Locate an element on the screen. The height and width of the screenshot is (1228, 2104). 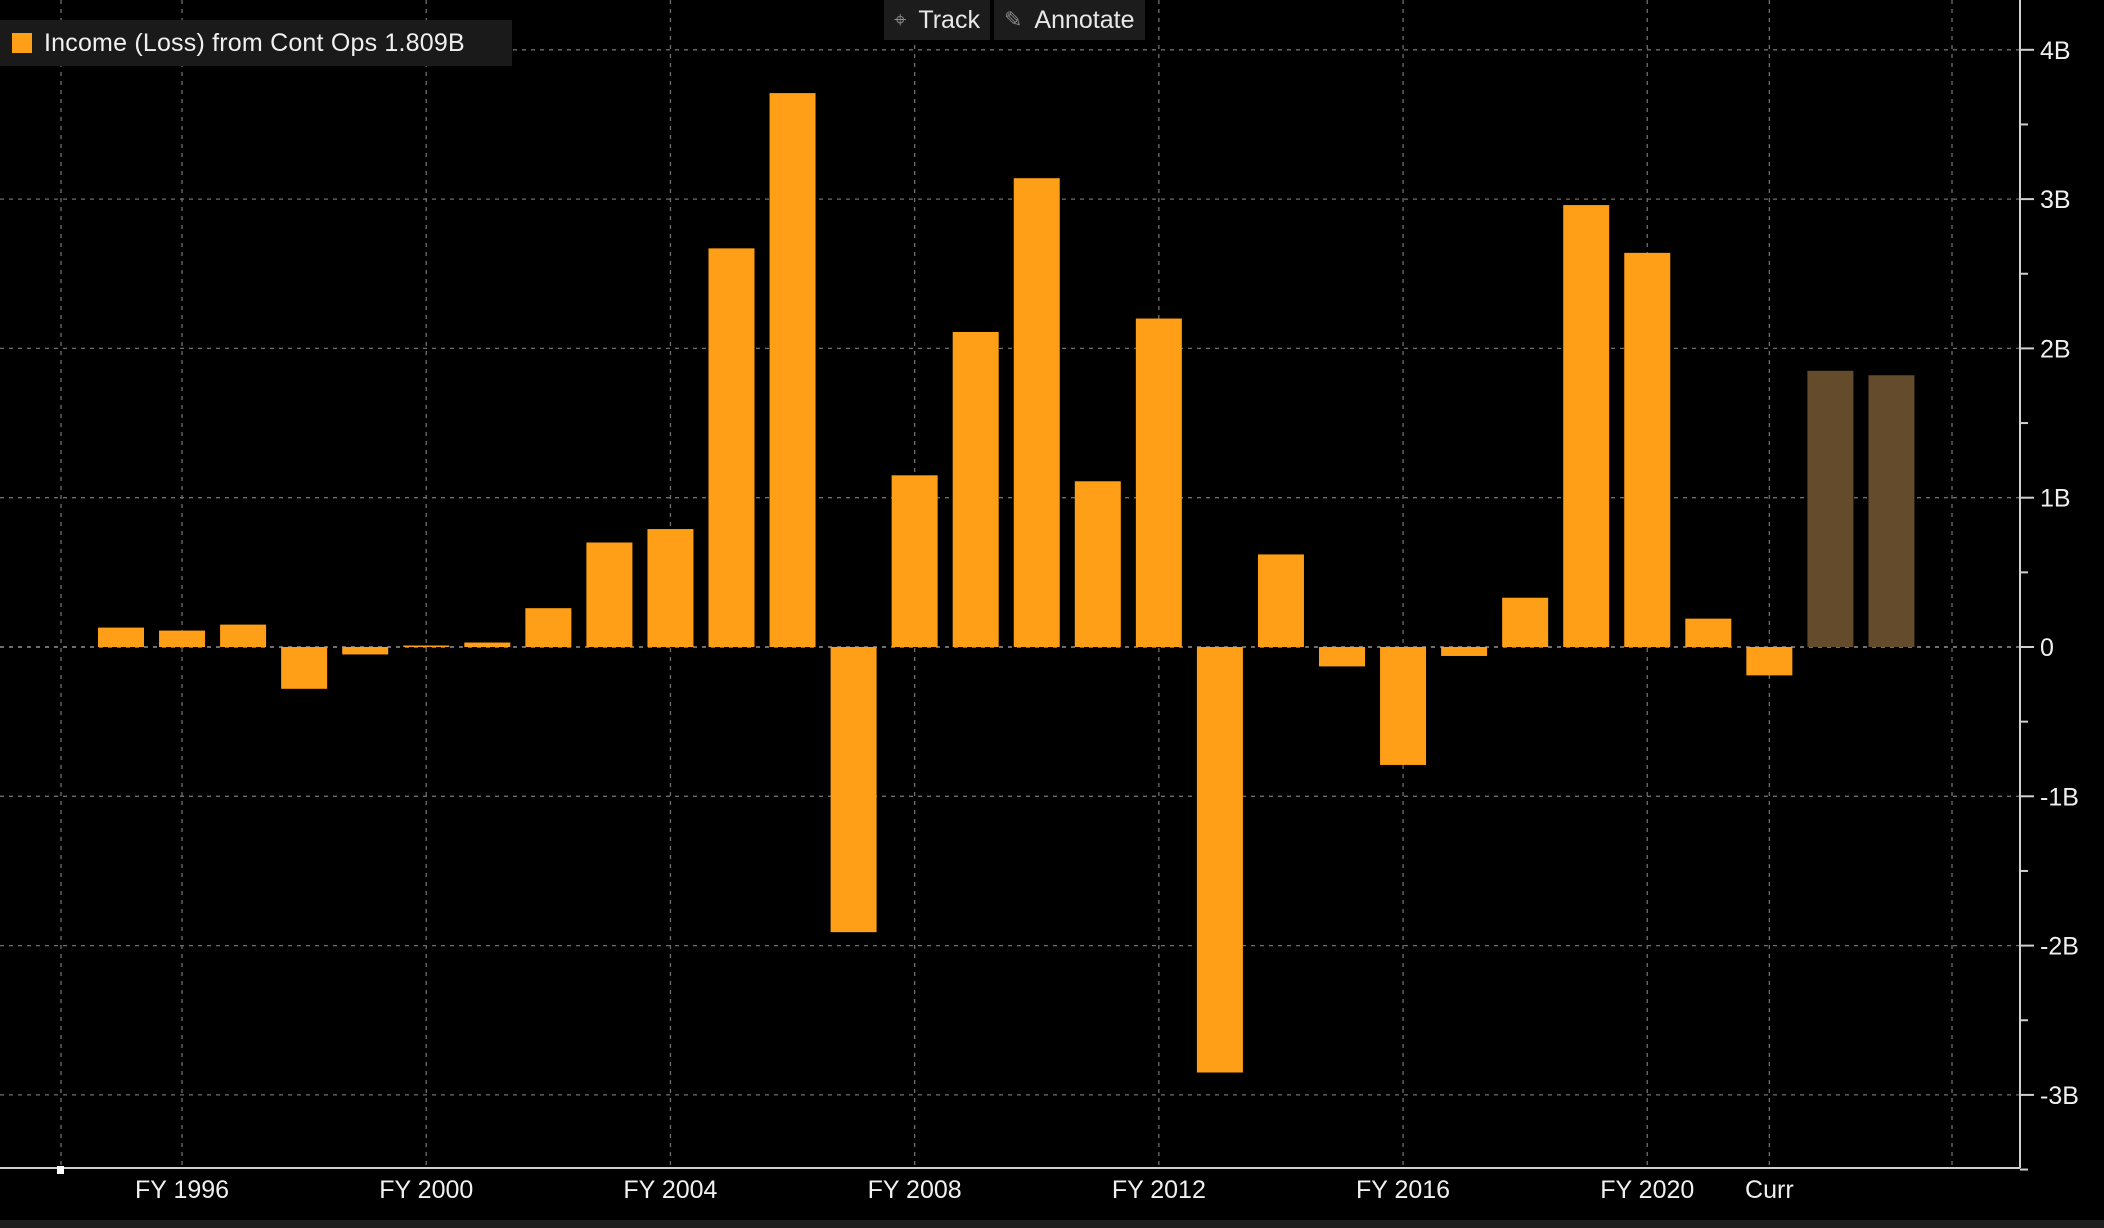
bar-2001 is located at coordinates (487, 644).